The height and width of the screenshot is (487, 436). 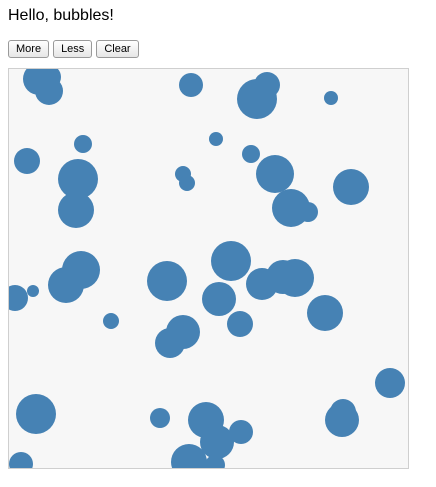 I want to click on page-heading: Hello, bubbles!, so click(x=61, y=15).